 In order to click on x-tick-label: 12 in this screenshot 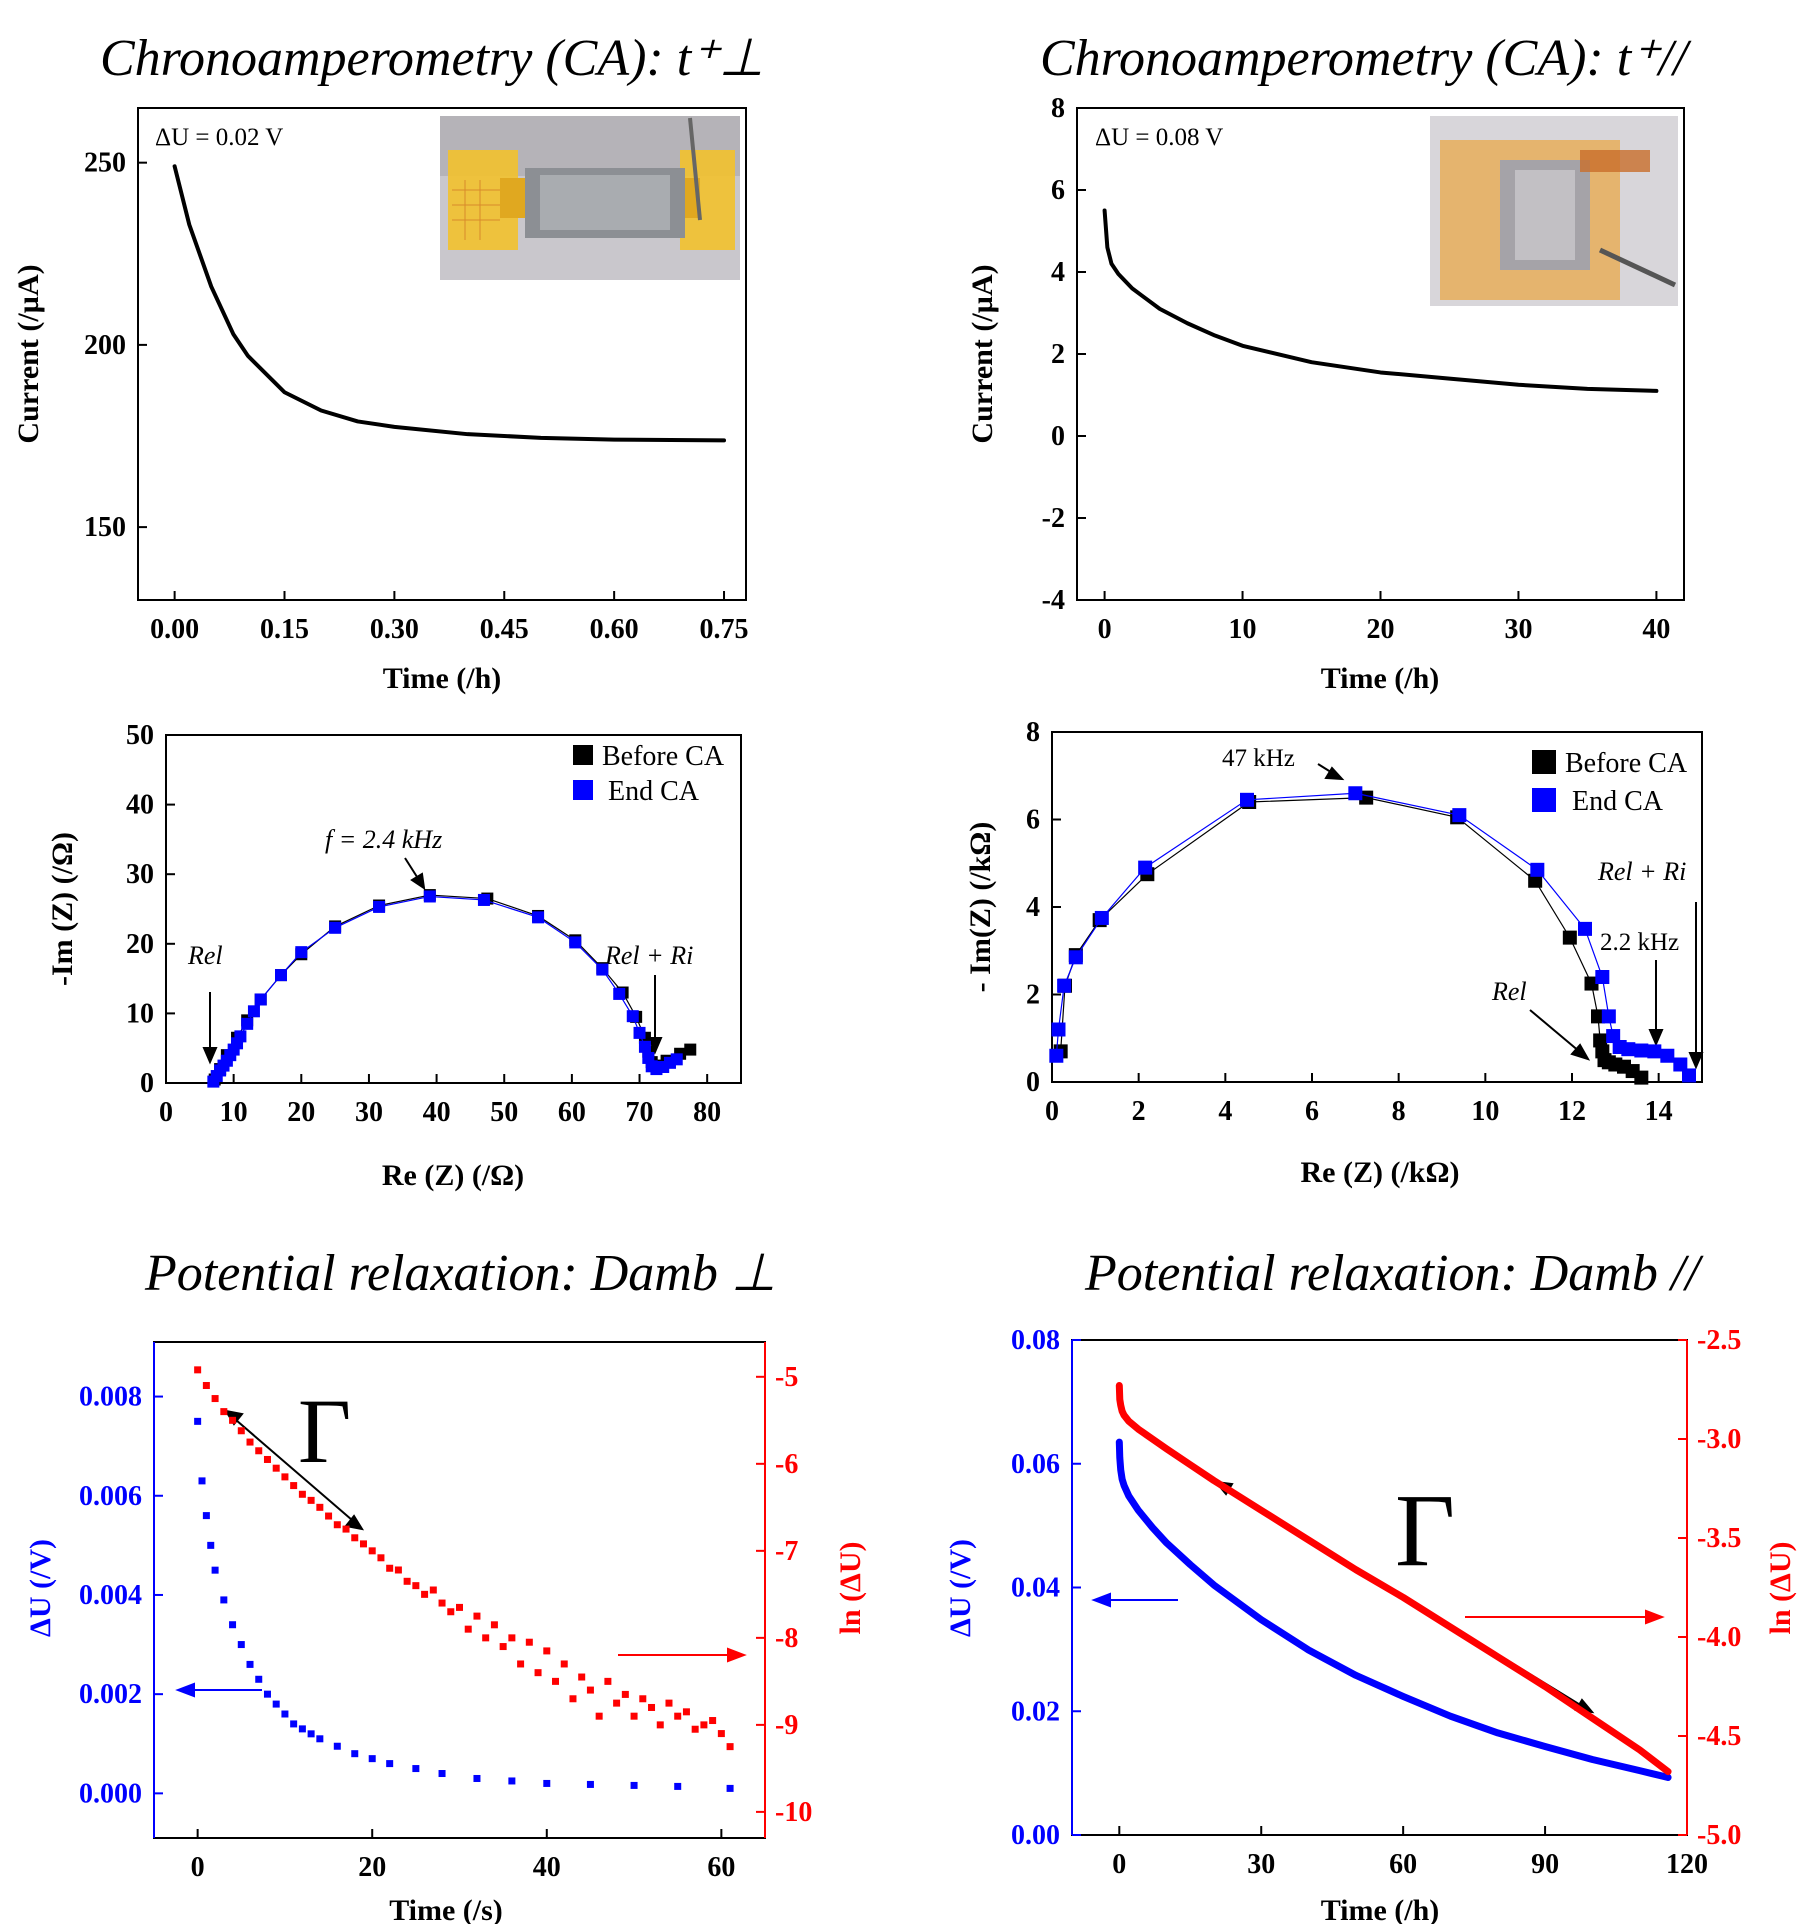, I will do `click(1572, 1111)`.